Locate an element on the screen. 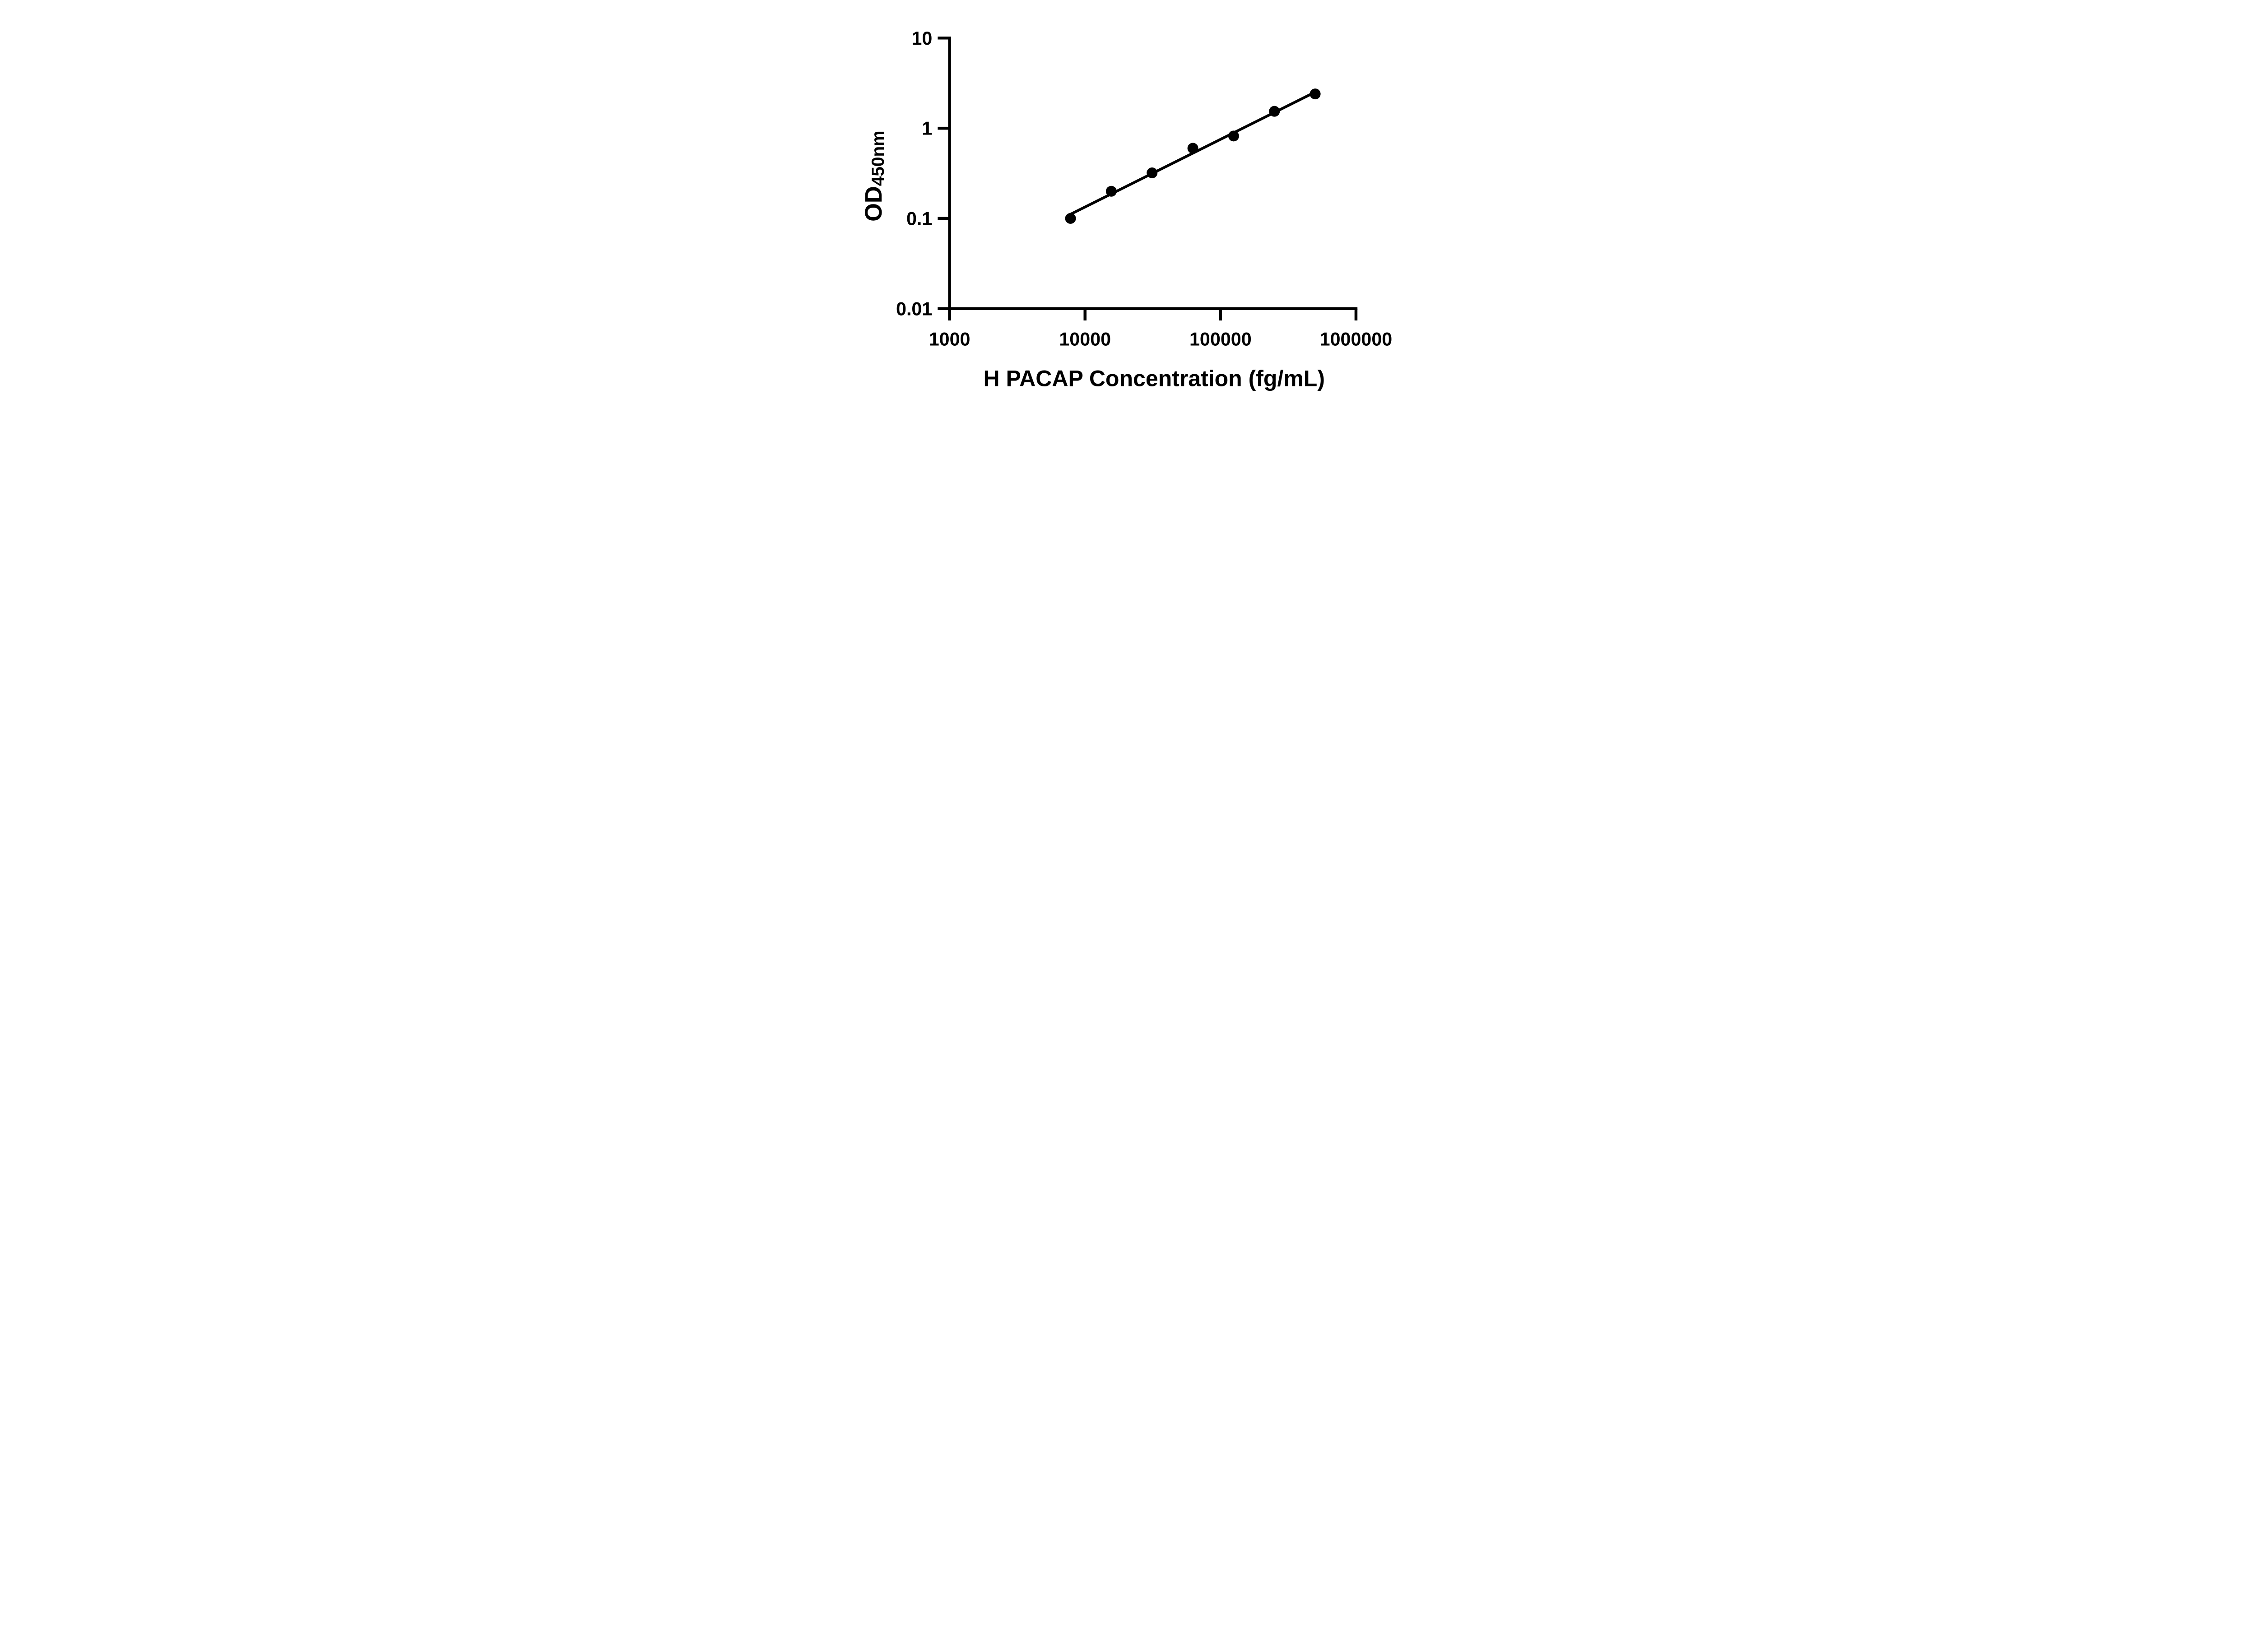 This screenshot has height=1652, width=2257. axes-group is located at coordinates (1147, 179).